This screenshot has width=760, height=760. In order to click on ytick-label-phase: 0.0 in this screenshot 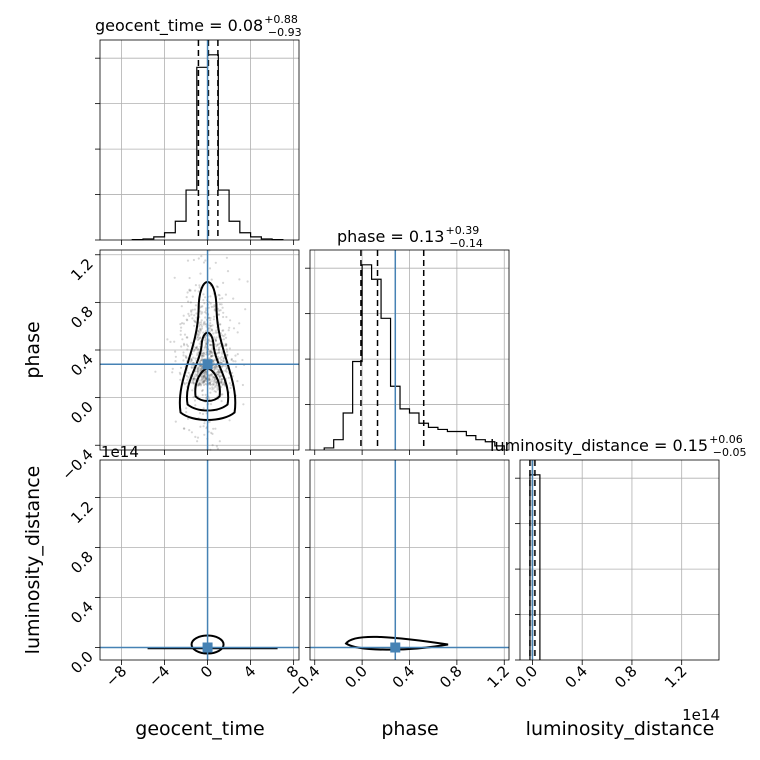, I will do `click(82, 413)`.